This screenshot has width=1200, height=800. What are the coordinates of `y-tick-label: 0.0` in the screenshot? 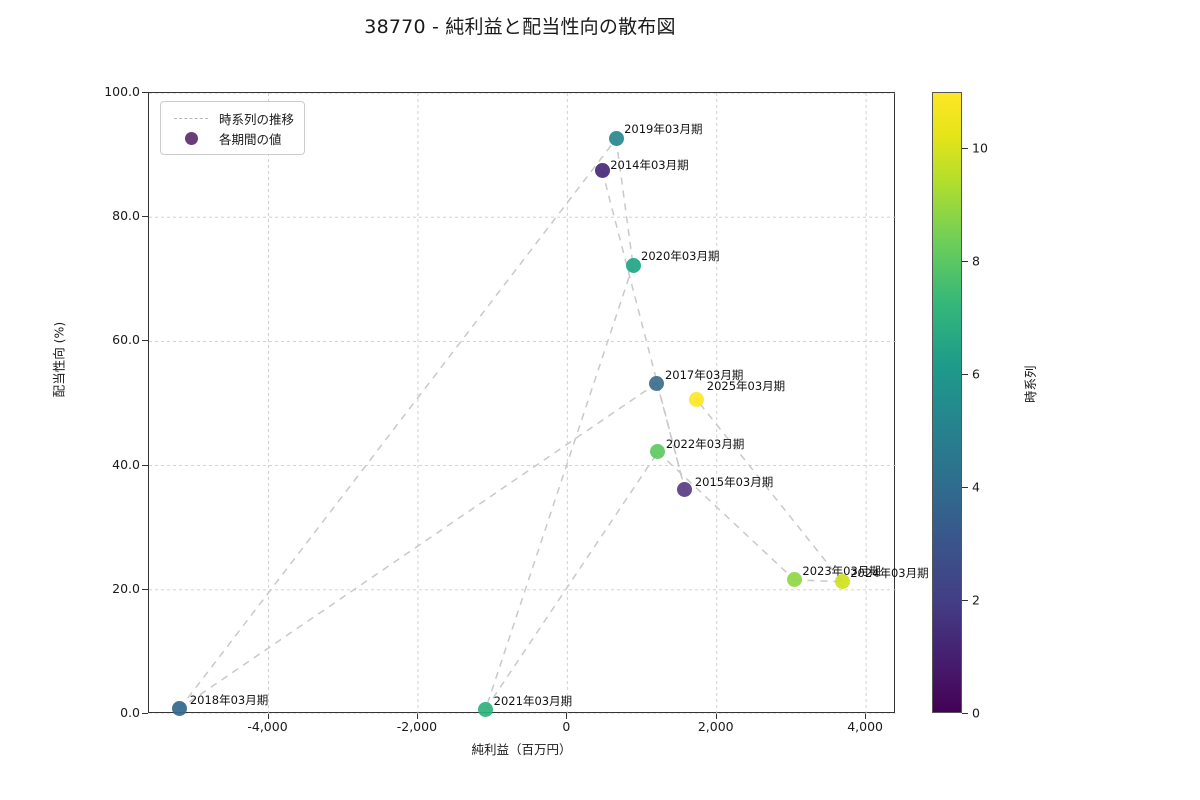 It's located at (130, 712).